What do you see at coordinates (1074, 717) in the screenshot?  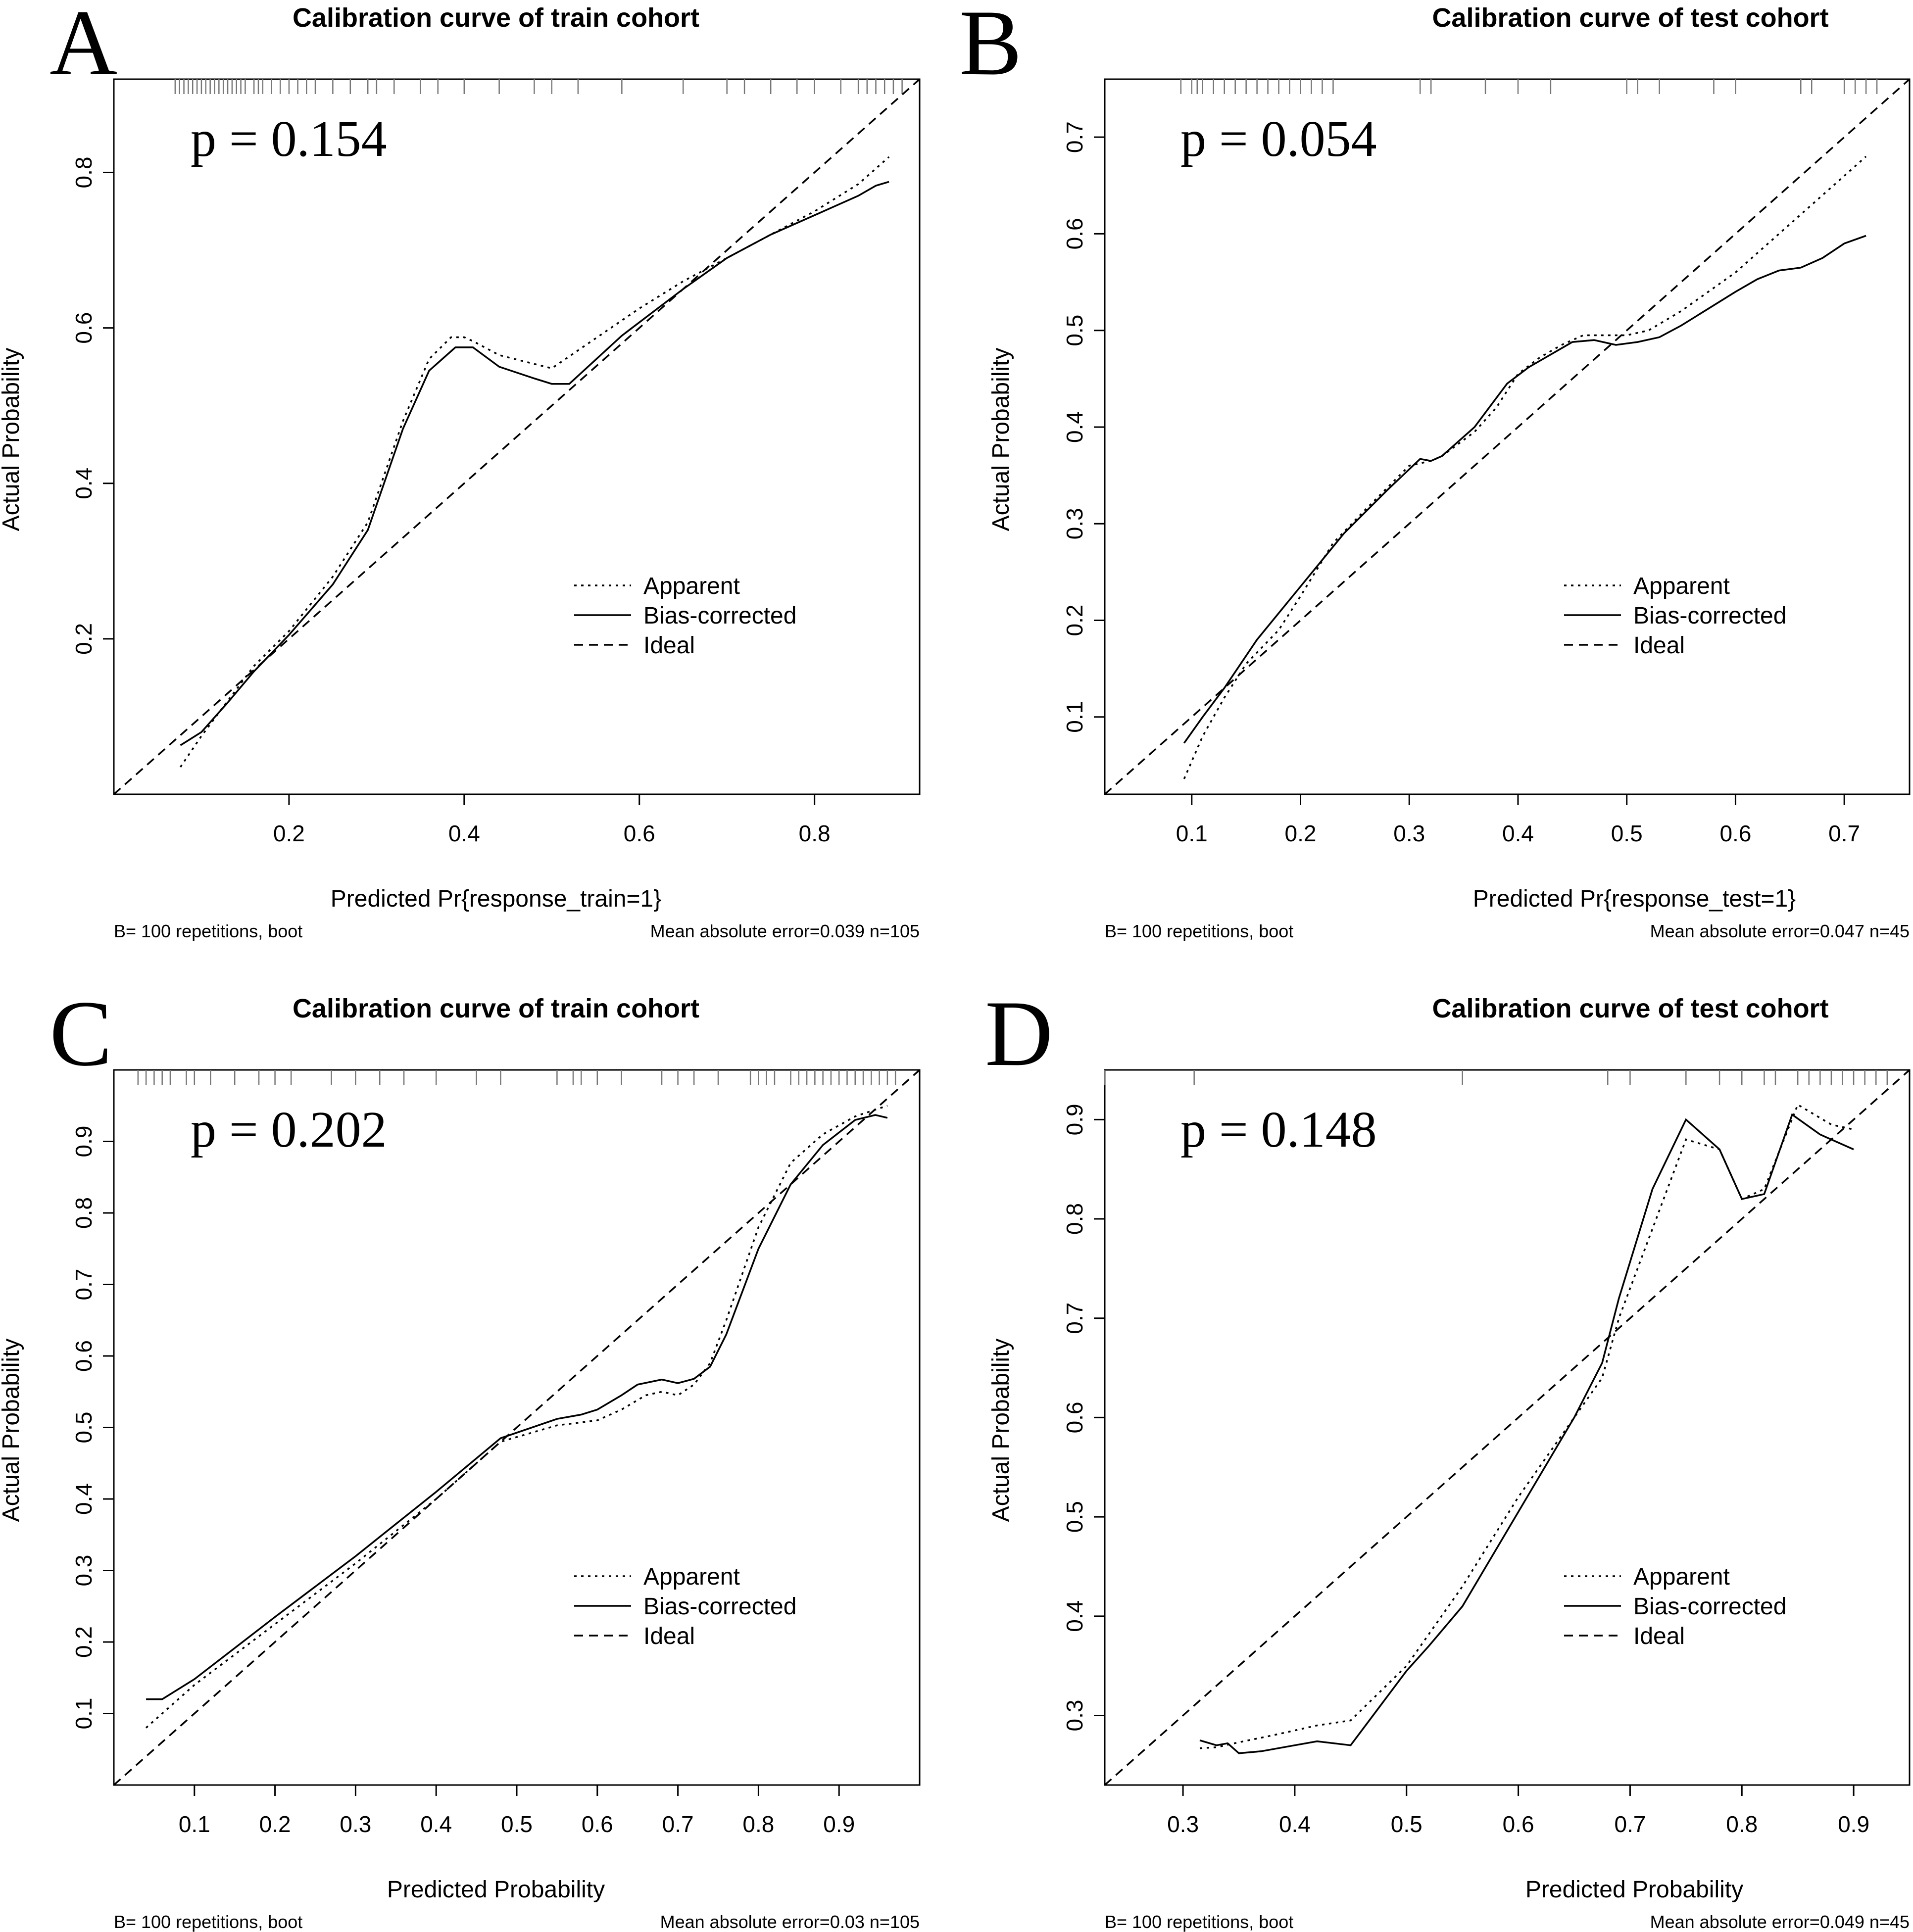 I see `y-tick-label: 0.1` at bounding box center [1074, 717].